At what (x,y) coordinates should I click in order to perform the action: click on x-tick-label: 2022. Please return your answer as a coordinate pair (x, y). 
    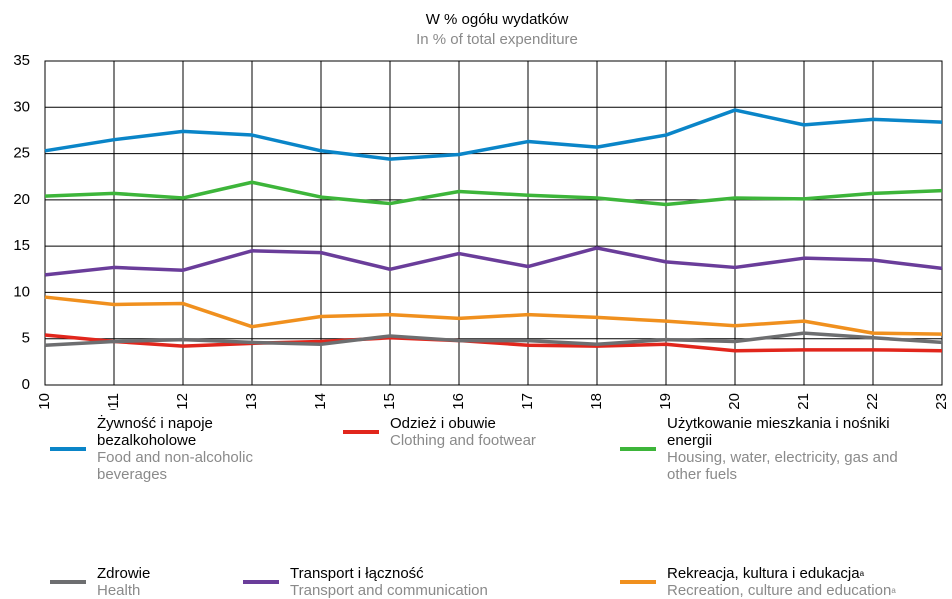
    Looking at the image, I should click on (872, 401).